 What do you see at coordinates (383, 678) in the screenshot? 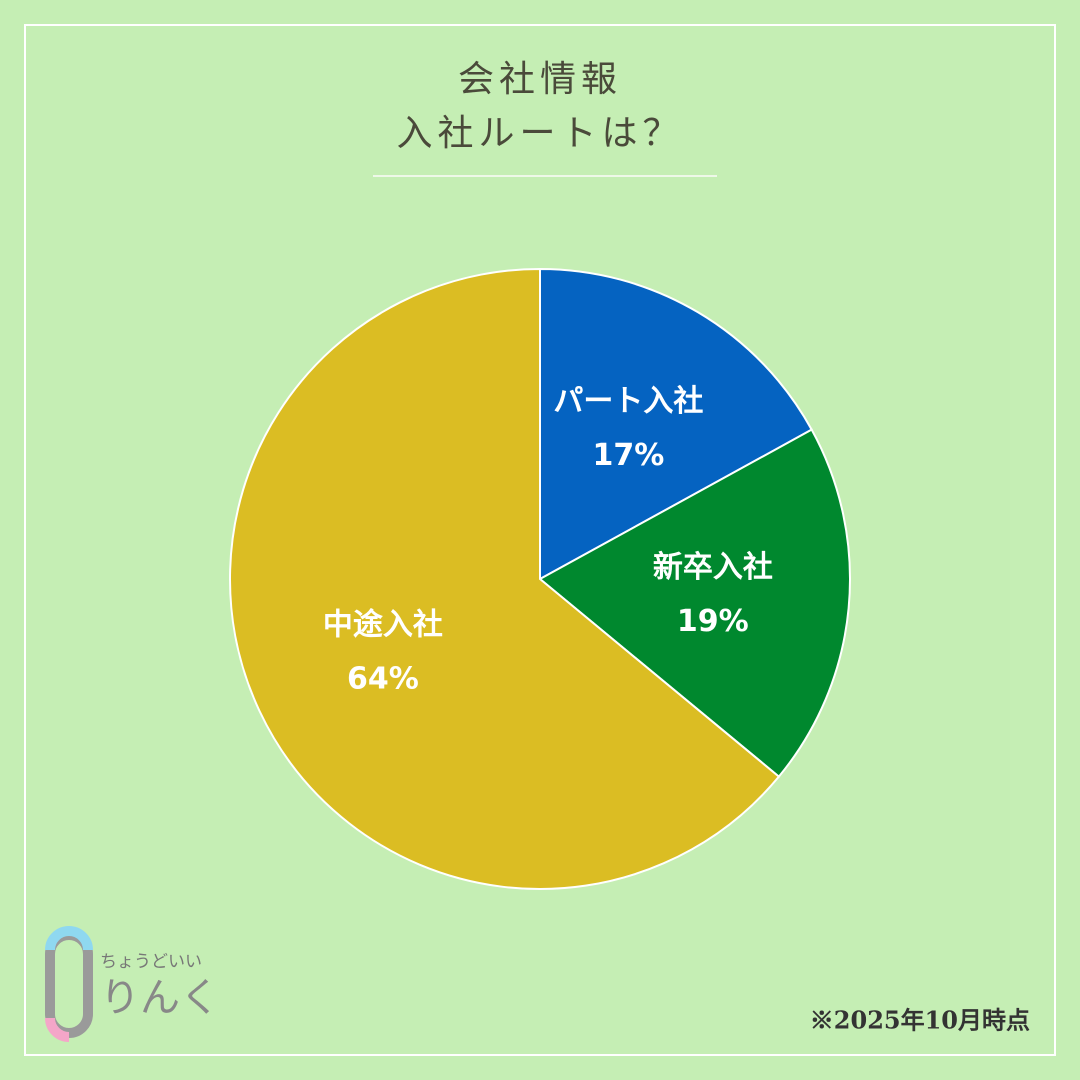
I see `value-label: 64%` at bounding box center [383, 678].